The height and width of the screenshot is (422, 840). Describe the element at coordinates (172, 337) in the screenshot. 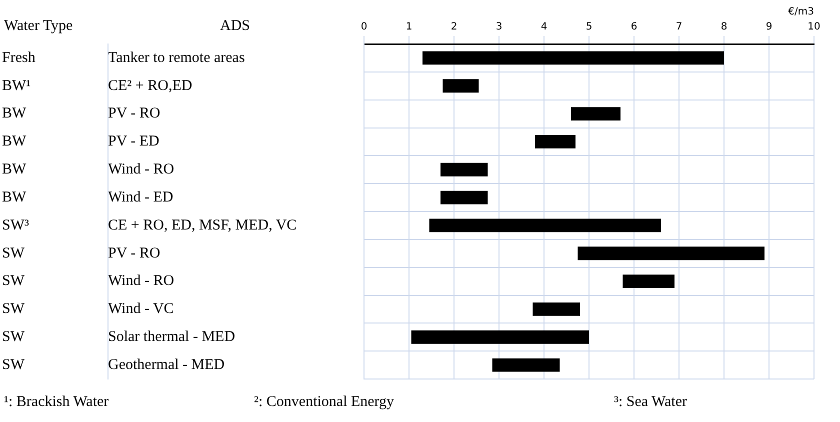

I see `y-tick-label: Solar thermal - MED` at that location.